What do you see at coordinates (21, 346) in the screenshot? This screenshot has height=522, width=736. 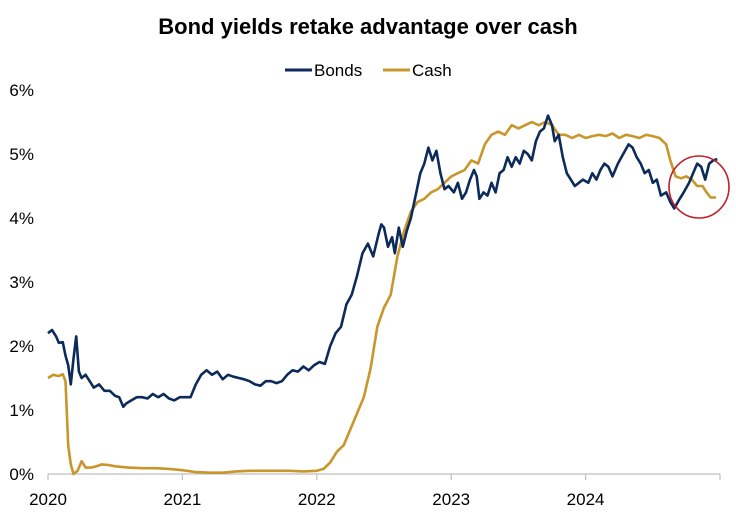 I see `y-tick-label: 2%` at bounding box center [21, 346].